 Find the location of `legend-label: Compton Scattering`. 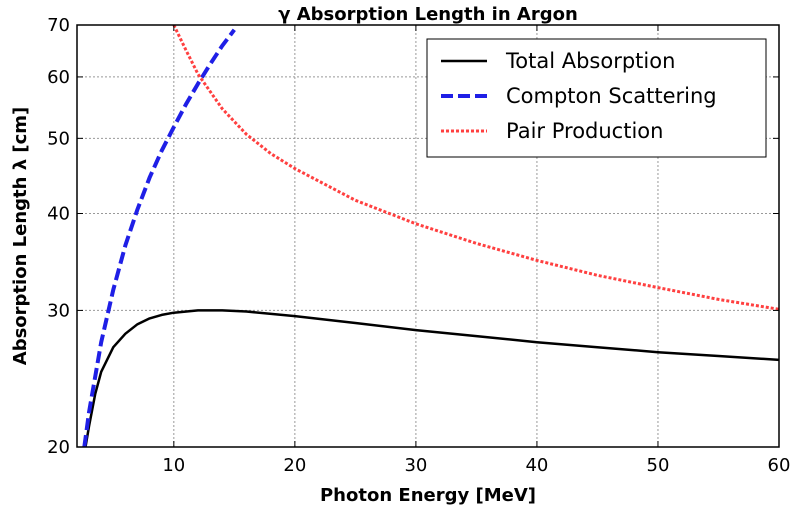

legend-label: Compton Scattering is located at coordinates (611, 96).